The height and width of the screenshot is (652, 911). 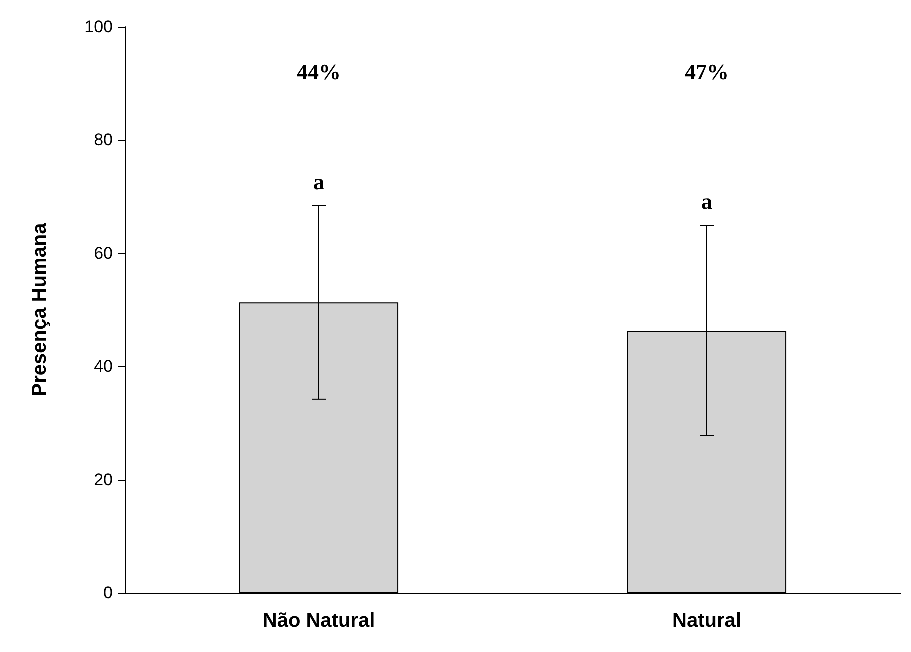 I want to click on y-tick-label: 0, so click(x=108, y=593).